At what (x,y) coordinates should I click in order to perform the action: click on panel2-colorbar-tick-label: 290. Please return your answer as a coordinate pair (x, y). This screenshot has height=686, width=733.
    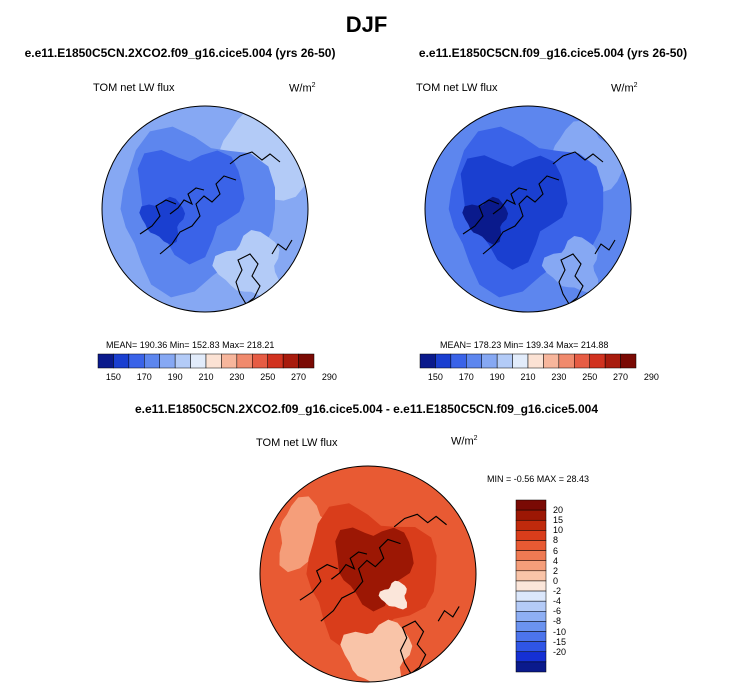
    Looking at the image, I should click on (651, 377).